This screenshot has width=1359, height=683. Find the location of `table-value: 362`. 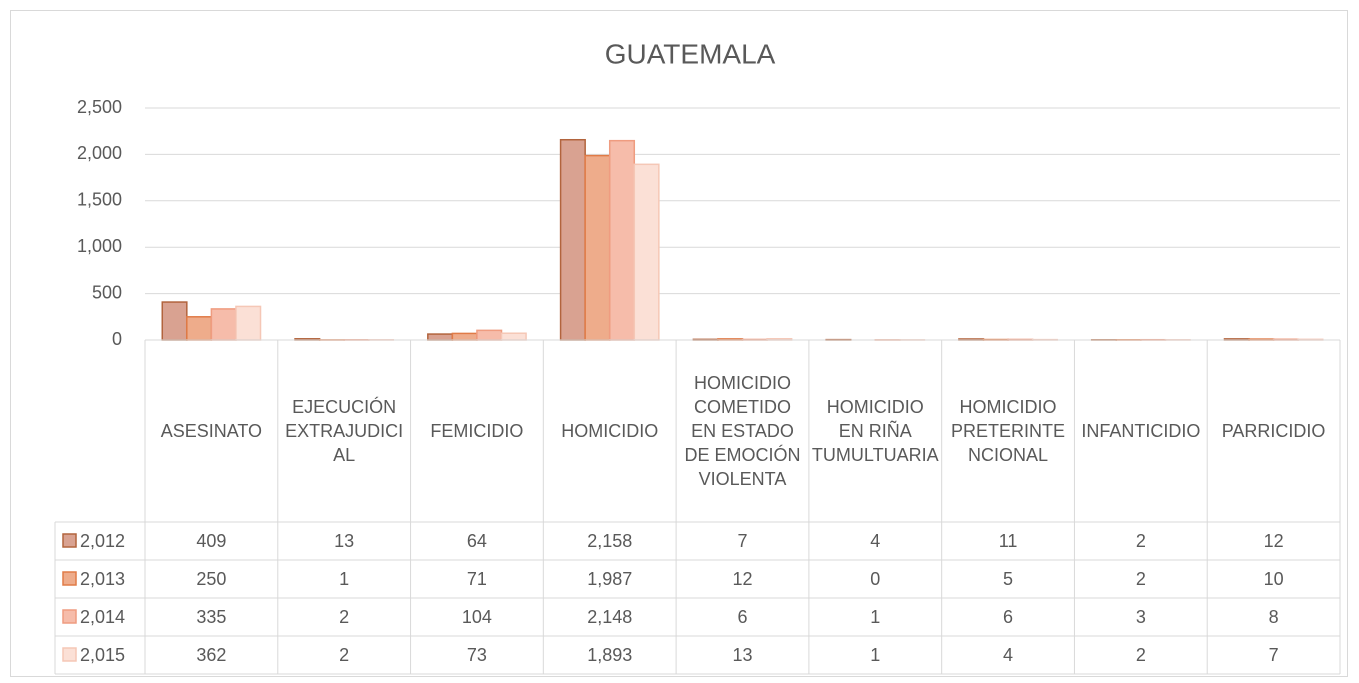

table-value: 362 is located at coordinates (211, 655).